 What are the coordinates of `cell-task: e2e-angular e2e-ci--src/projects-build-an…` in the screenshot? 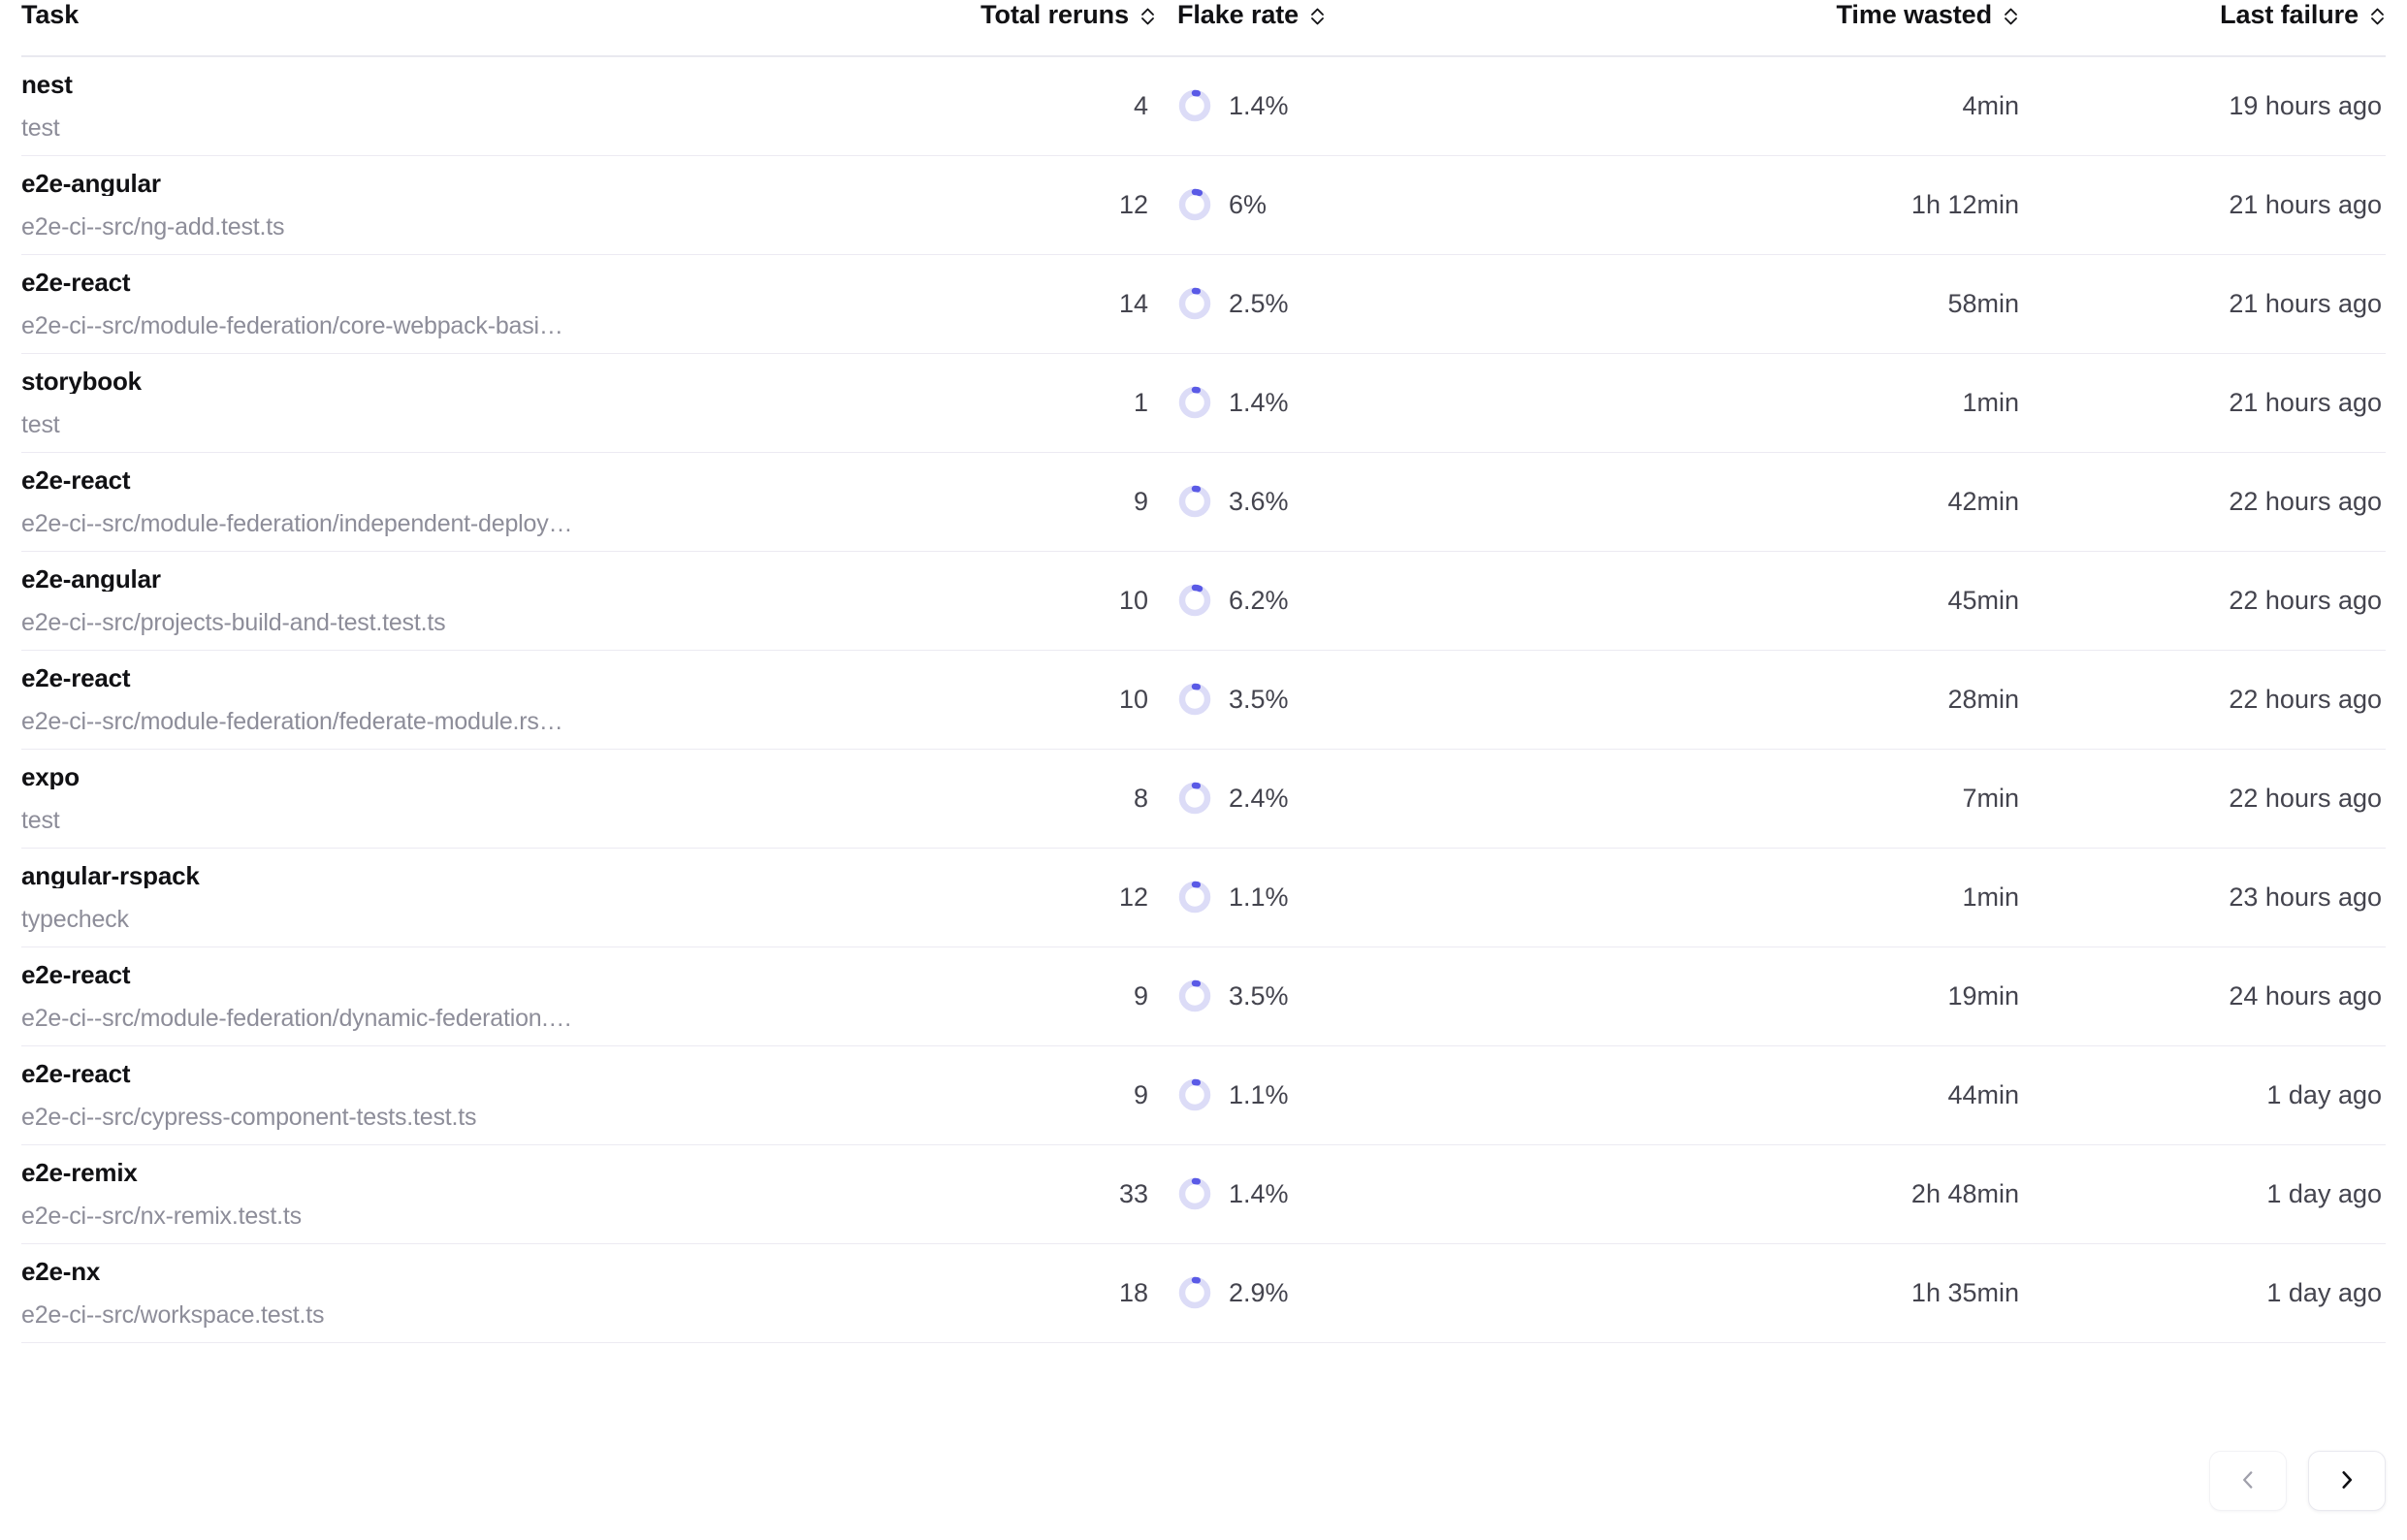 It's located at (467, 600).